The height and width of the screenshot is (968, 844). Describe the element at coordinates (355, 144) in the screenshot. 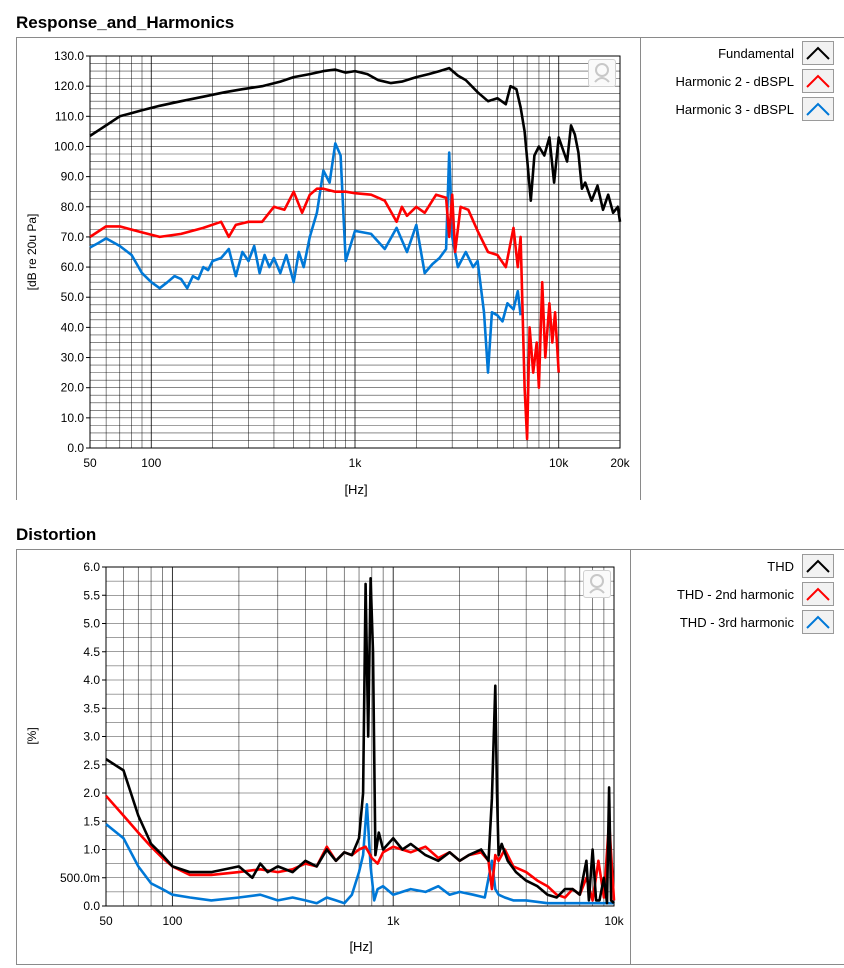

I see `series-line-fundamental` at that location.